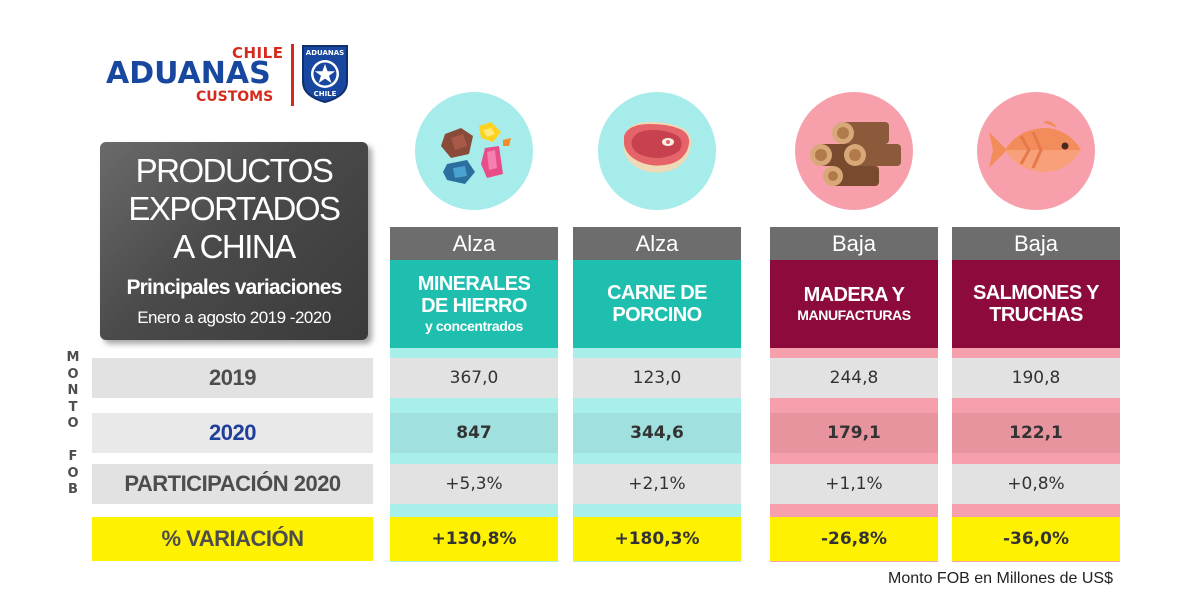 This screenshot has width=1203, height=614. What do you see at coordinates (234, 317) in the screenshot?
I see `title-date-range: Enero a agosto 2019 -2020` at bounding box center [234, 317].